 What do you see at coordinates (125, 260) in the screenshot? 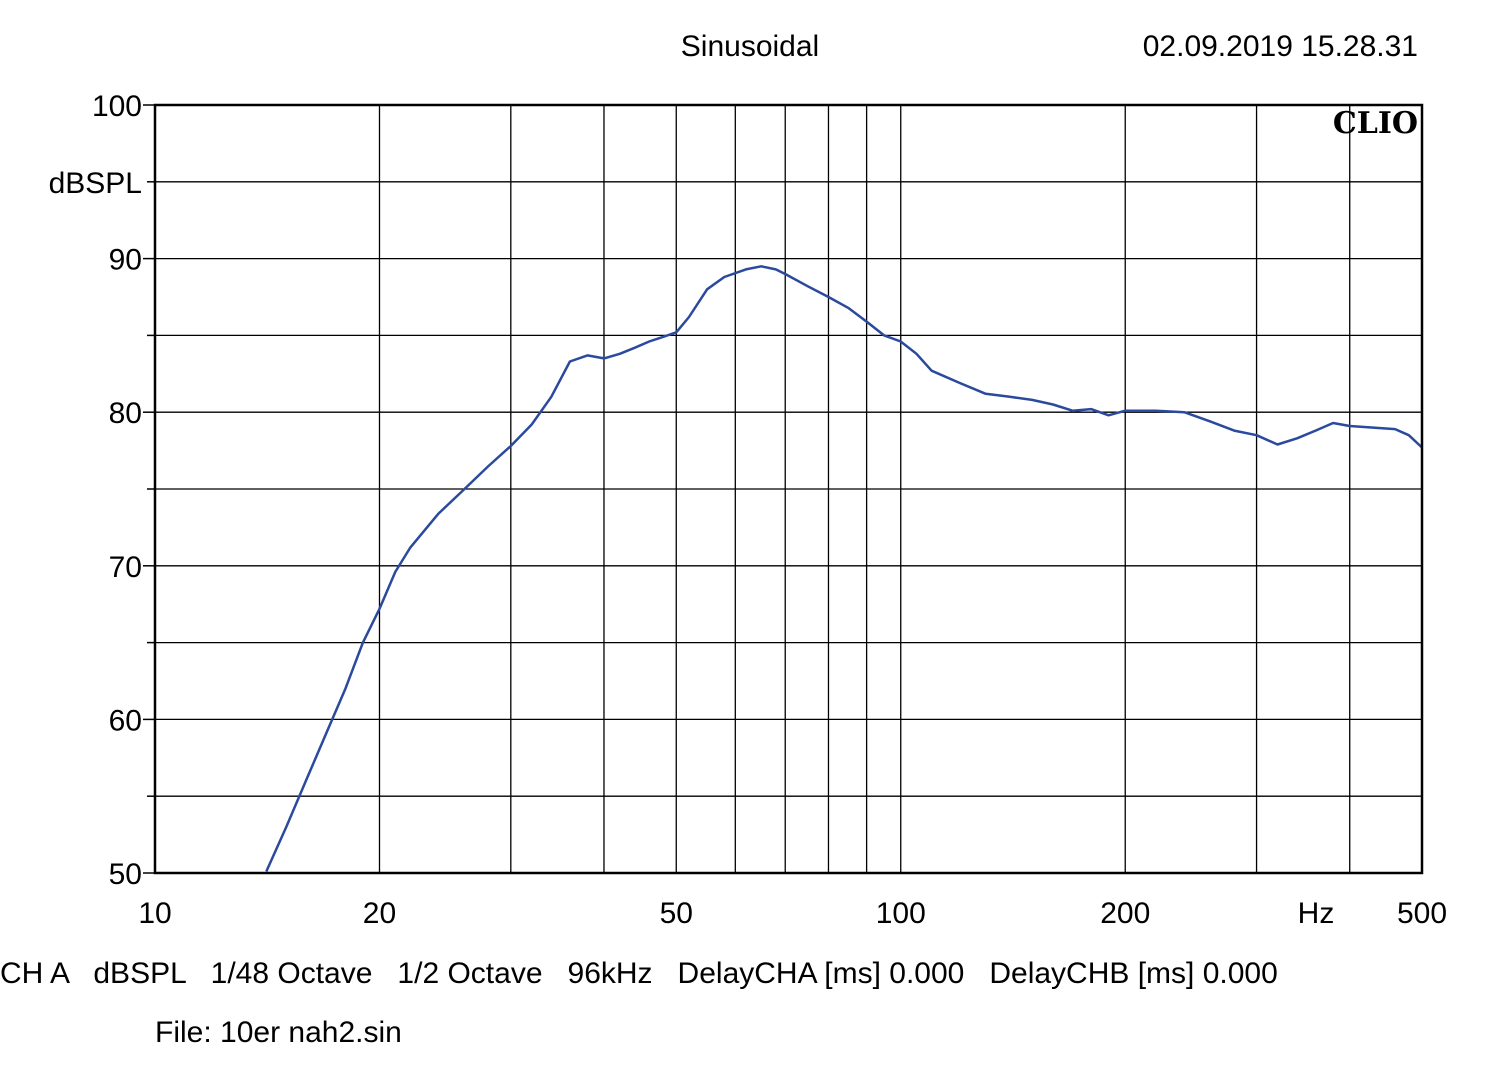
I see `y-tick-label: 90` at bounding box center [125, 260].